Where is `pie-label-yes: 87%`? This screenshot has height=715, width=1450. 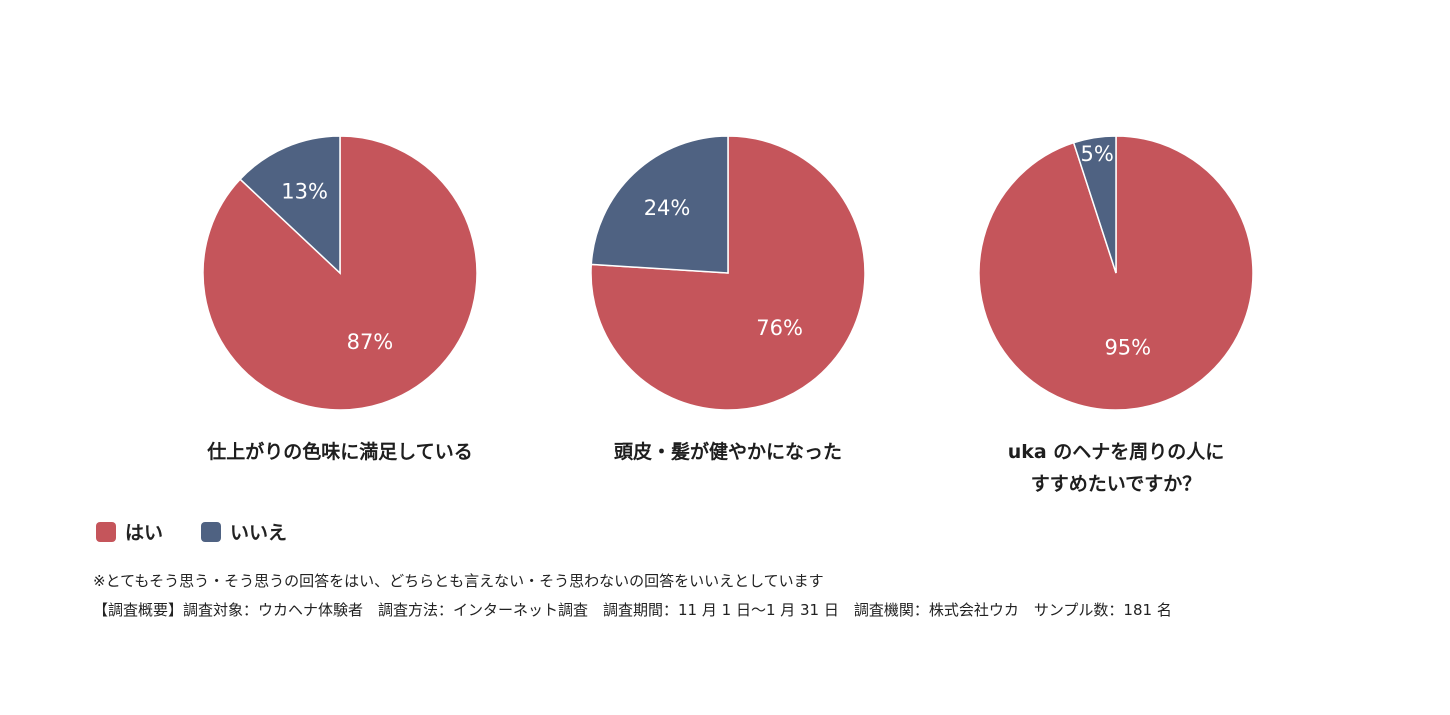 pie-label-yes: 87% is located at coordinates (370, 342).